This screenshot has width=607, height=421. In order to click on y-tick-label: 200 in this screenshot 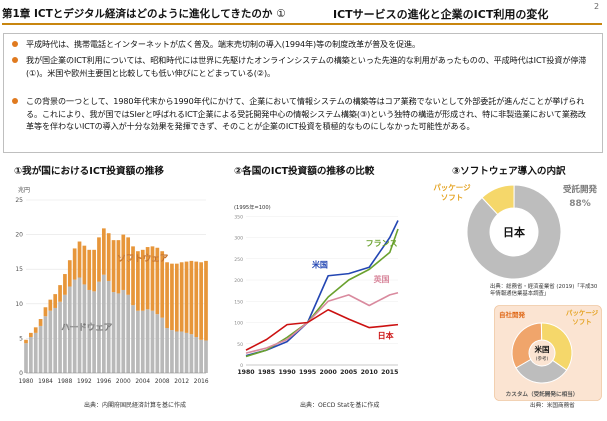, I will do `click(238, 281)`.